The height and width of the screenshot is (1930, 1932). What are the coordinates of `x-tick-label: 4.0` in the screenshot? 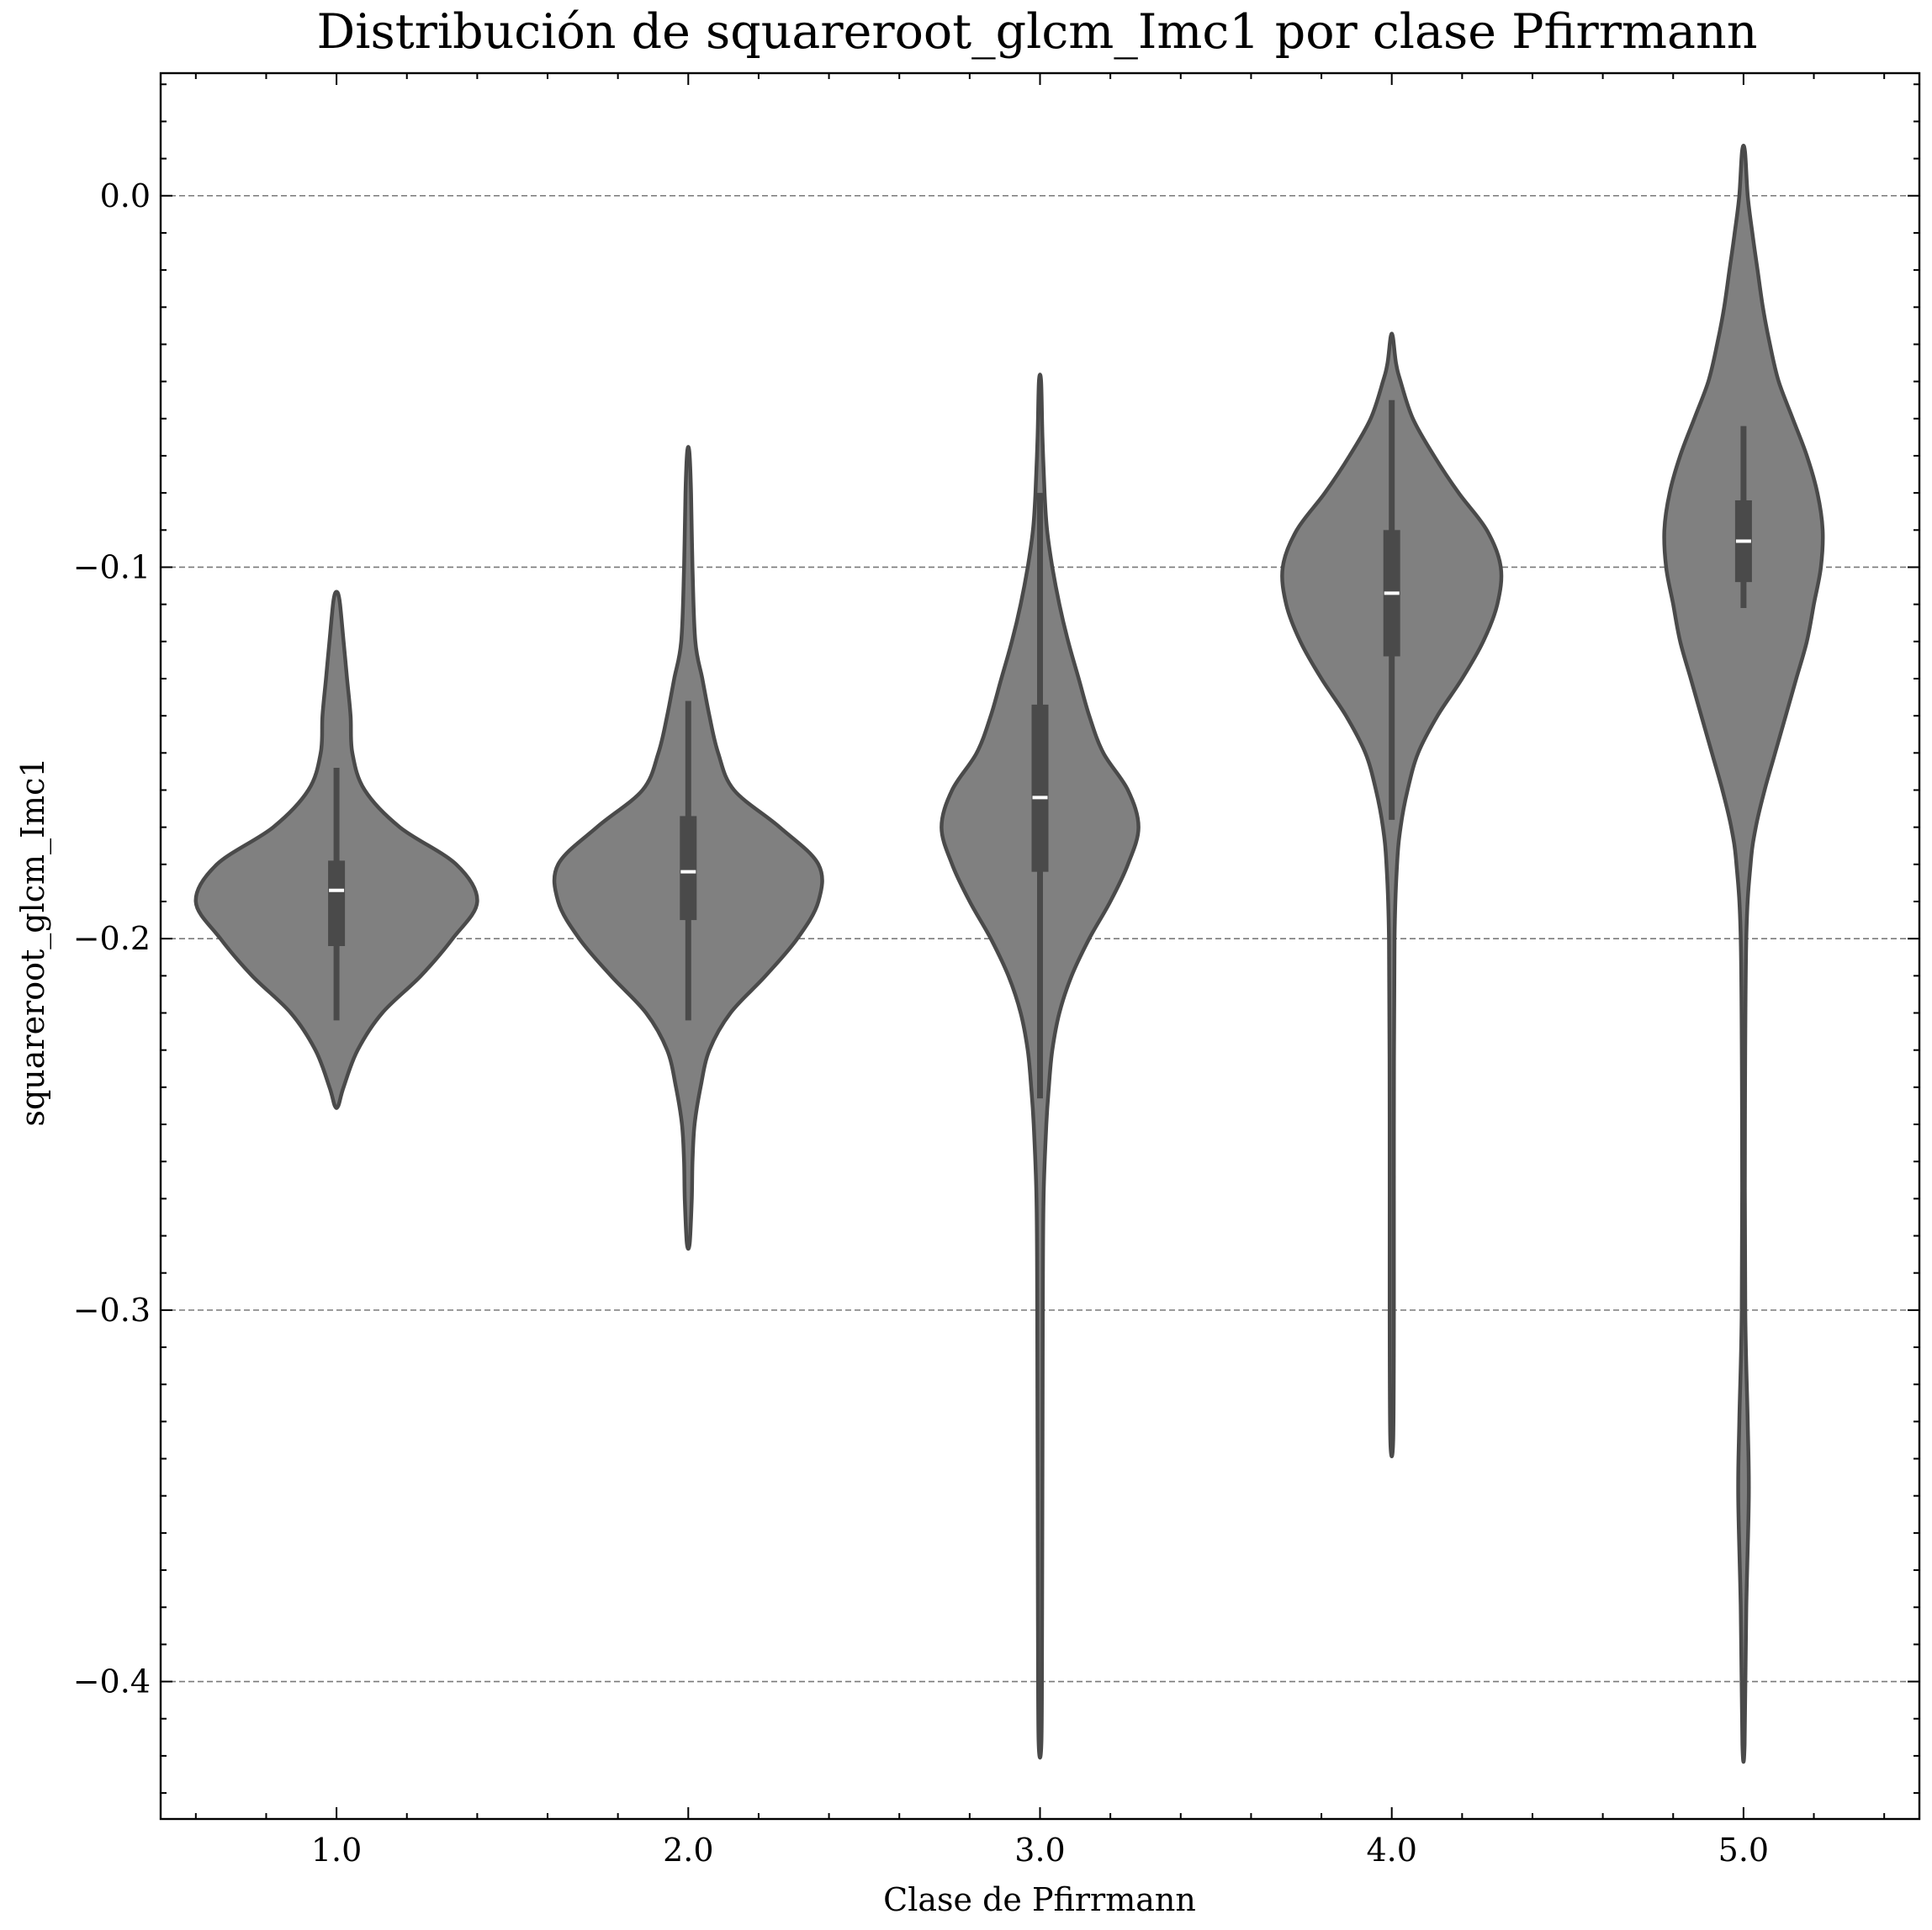 It's located at (1391, 1850).